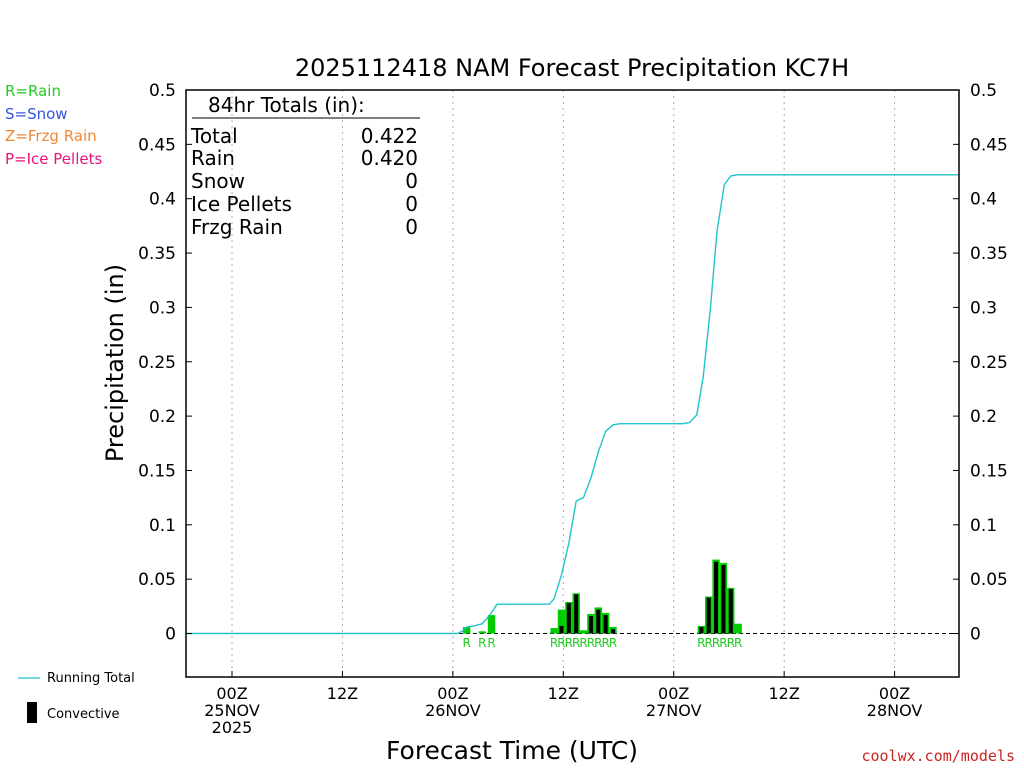  I want to click on y-tick-label-left: 0.25, so click(157, 363).